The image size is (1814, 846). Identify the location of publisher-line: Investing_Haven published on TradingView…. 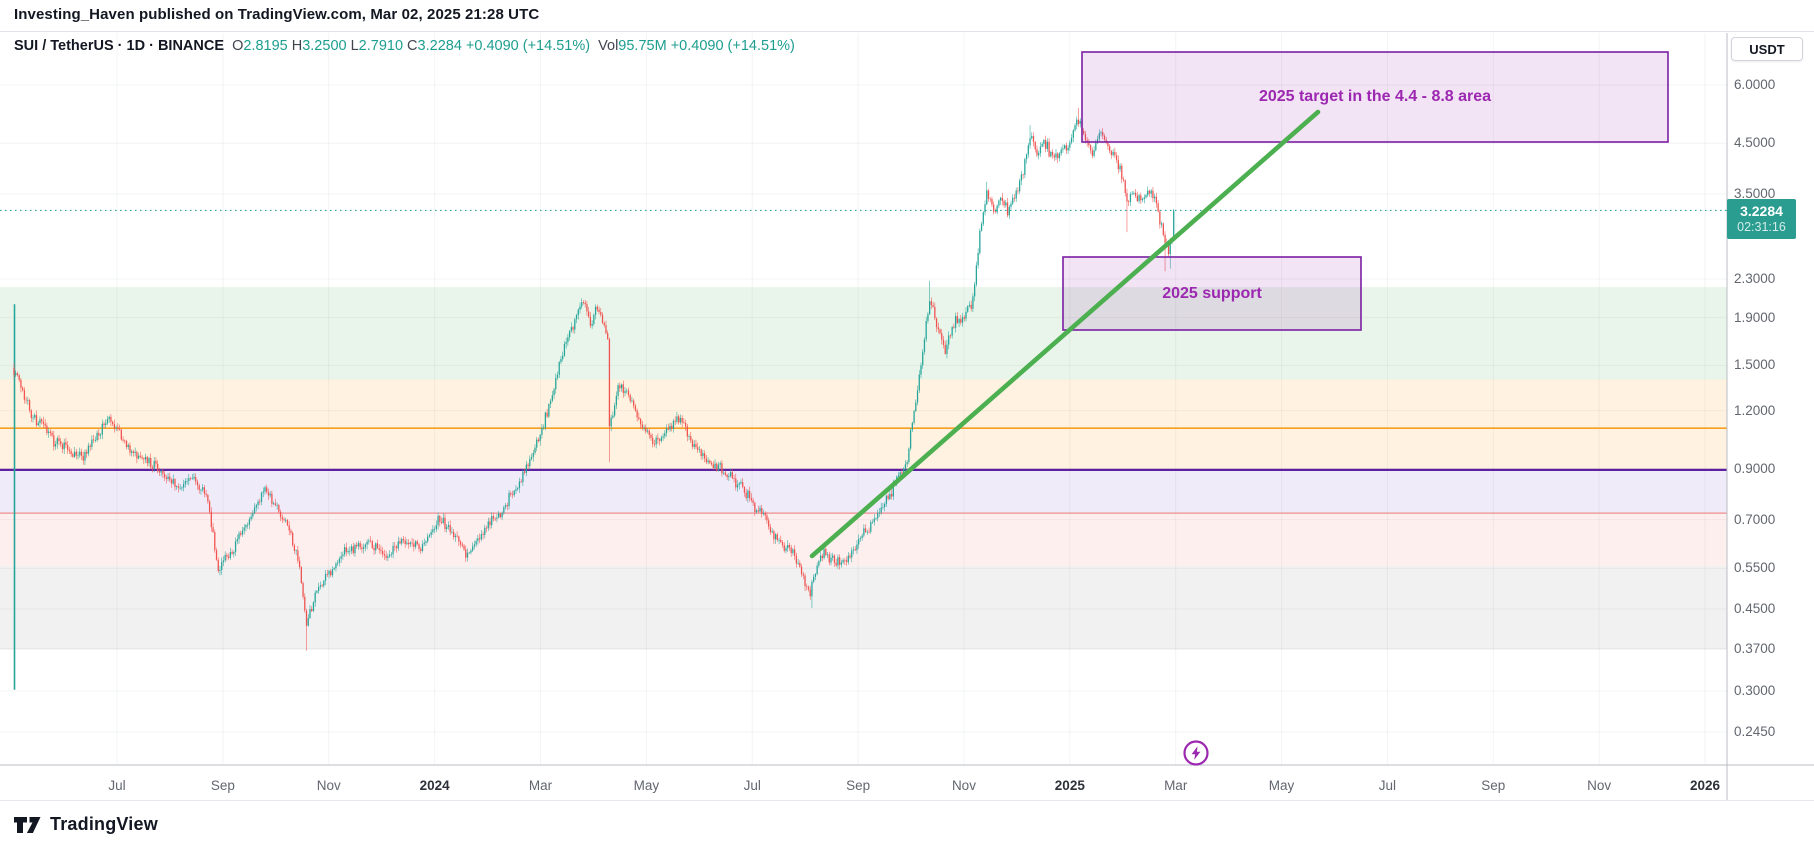
(277, 14).